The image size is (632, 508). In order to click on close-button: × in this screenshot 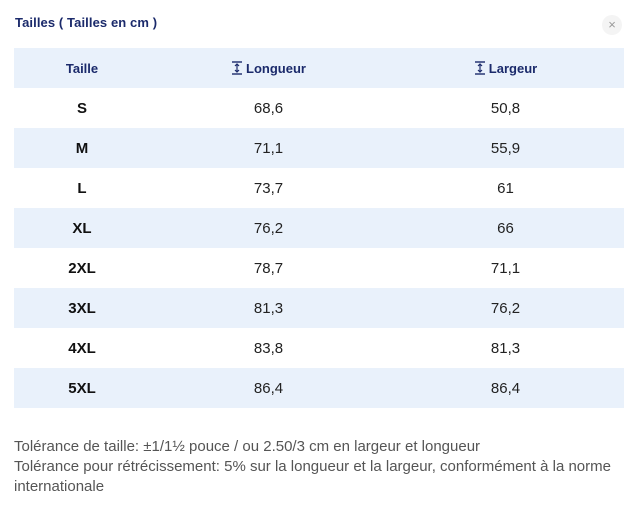, I will do `click(612, 25)`.